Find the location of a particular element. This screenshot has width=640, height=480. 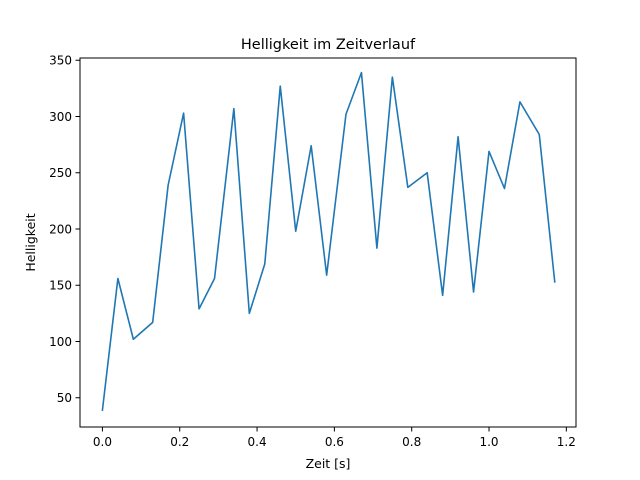

x-axis-label: Zeit [s] is located at coordinates (328, 463).